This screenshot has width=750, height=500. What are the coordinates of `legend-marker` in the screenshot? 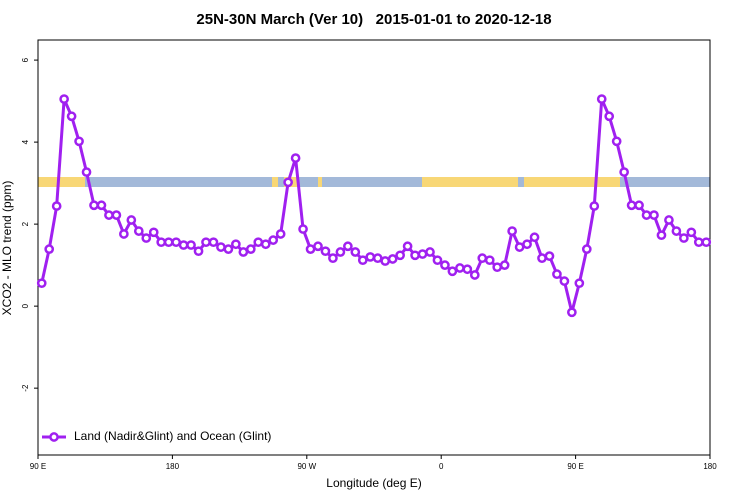 It's located at (54, 437).